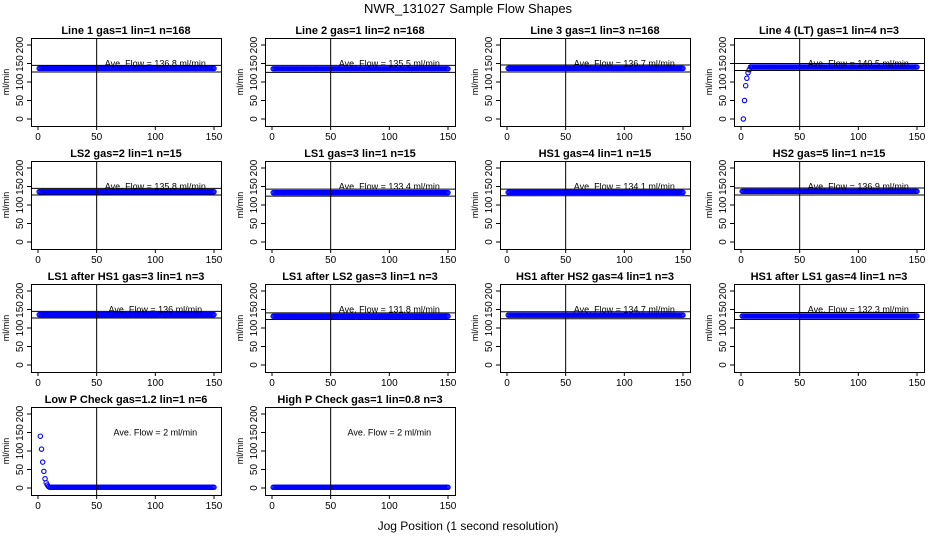 Image resolution: width=936 pixels, height=540 pixels. Describe the element at coordinates (359, 400) in the screenshot. I see `panel-title: High P Check gas=1 lin=0.8 n=3` at that location.